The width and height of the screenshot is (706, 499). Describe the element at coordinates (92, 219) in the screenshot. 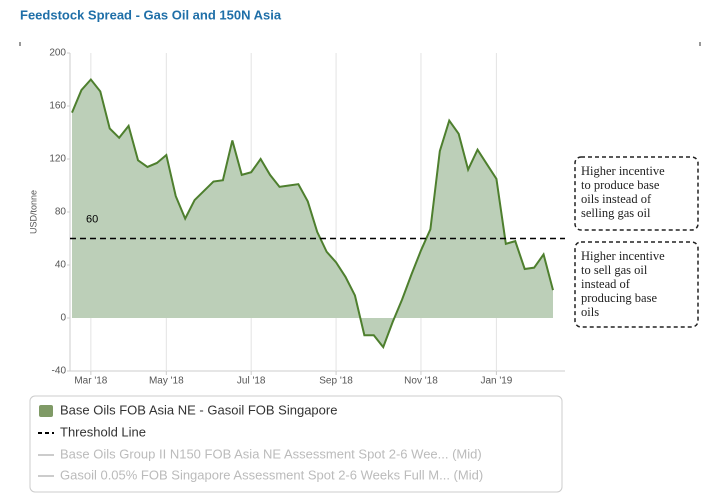

I see `threshold-label: 60` at that location.